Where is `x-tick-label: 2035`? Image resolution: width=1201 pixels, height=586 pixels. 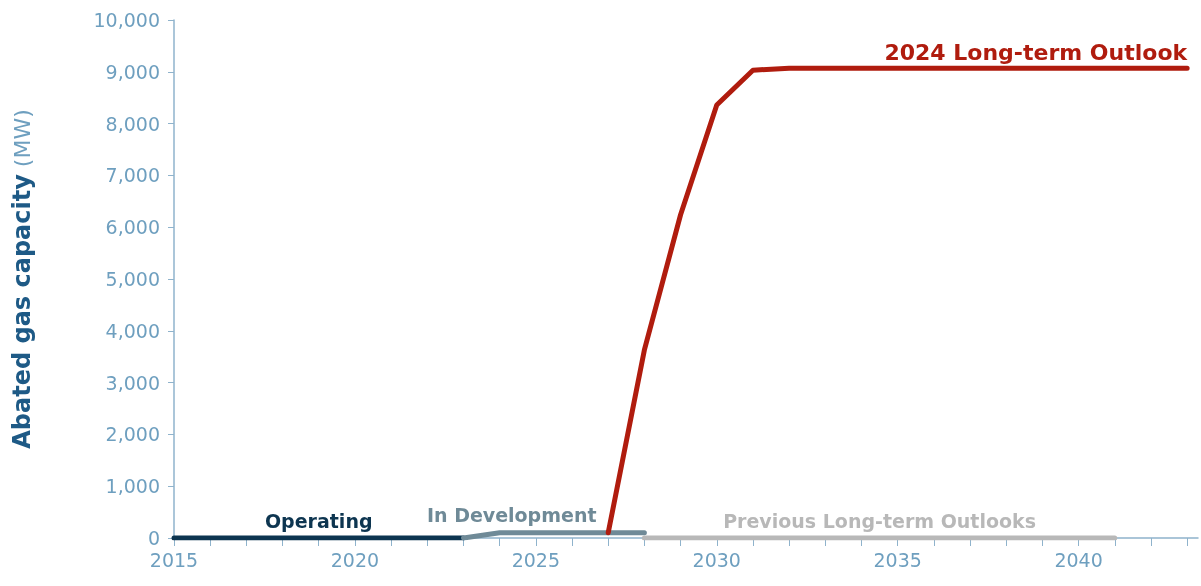
x-tick-label: 2035 is located at coordinates (897, 559).